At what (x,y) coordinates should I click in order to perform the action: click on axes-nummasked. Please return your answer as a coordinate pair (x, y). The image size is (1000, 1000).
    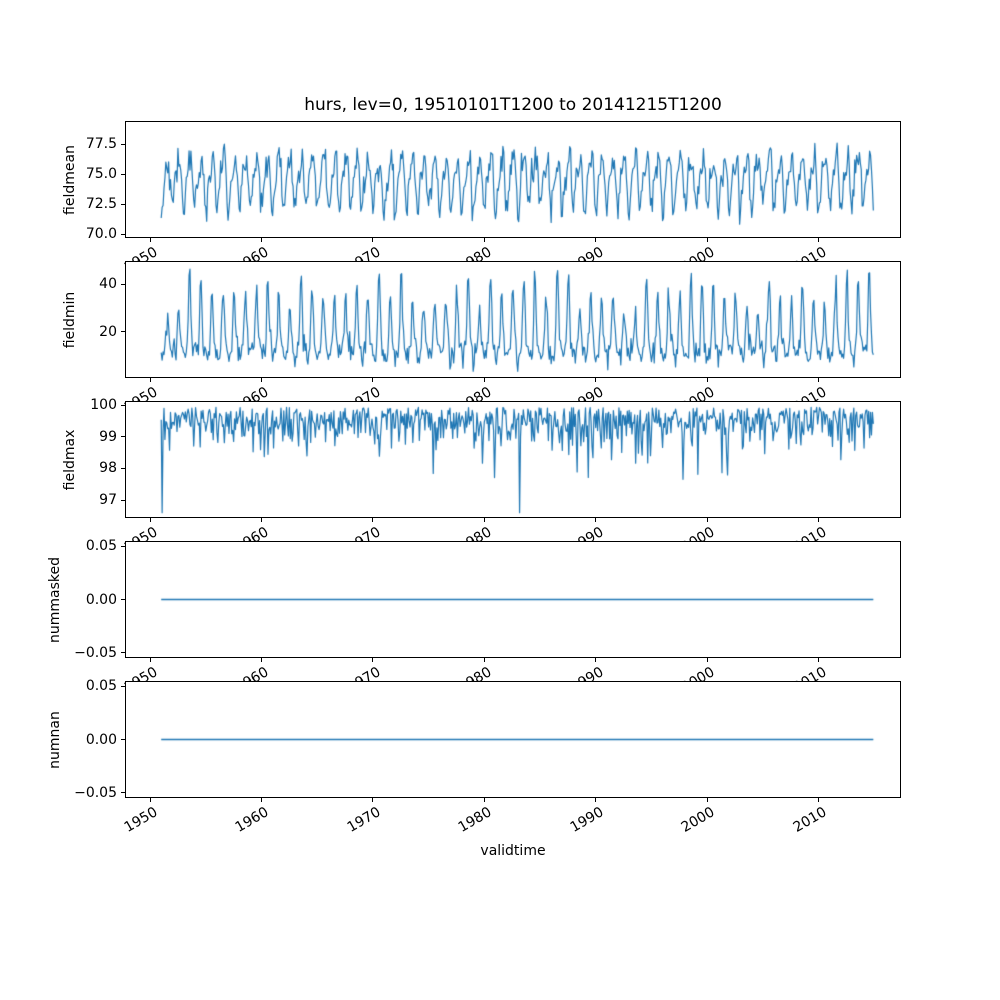
    Looking at the image, I should click on (513, 599).